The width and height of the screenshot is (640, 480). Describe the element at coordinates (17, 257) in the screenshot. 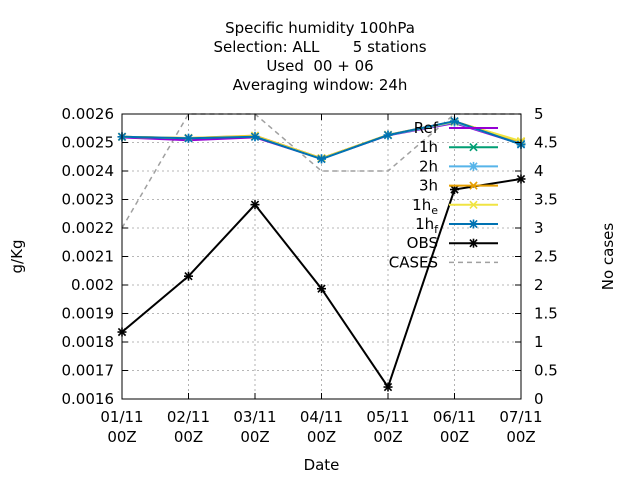

I see `y-axis-label: g/Kg` at that location.